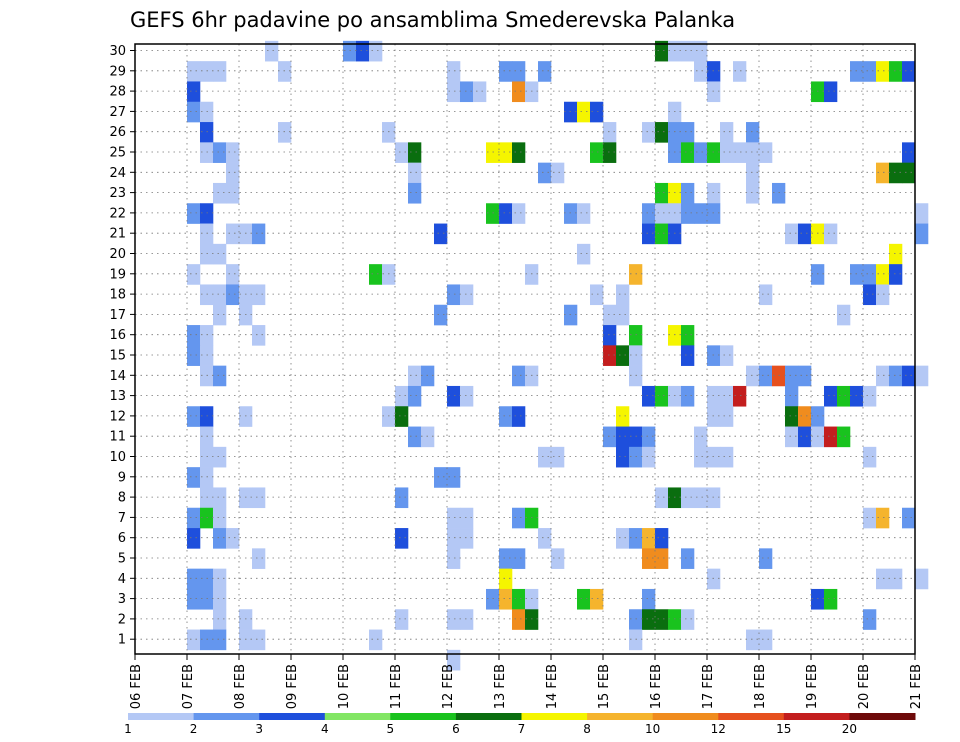 This screenshot has width=960, height=742. What do you see at coordinates (136, 686) in the screenshot?
I see `x-tick-label: 06 FEB` at bounding box center [136, 686].